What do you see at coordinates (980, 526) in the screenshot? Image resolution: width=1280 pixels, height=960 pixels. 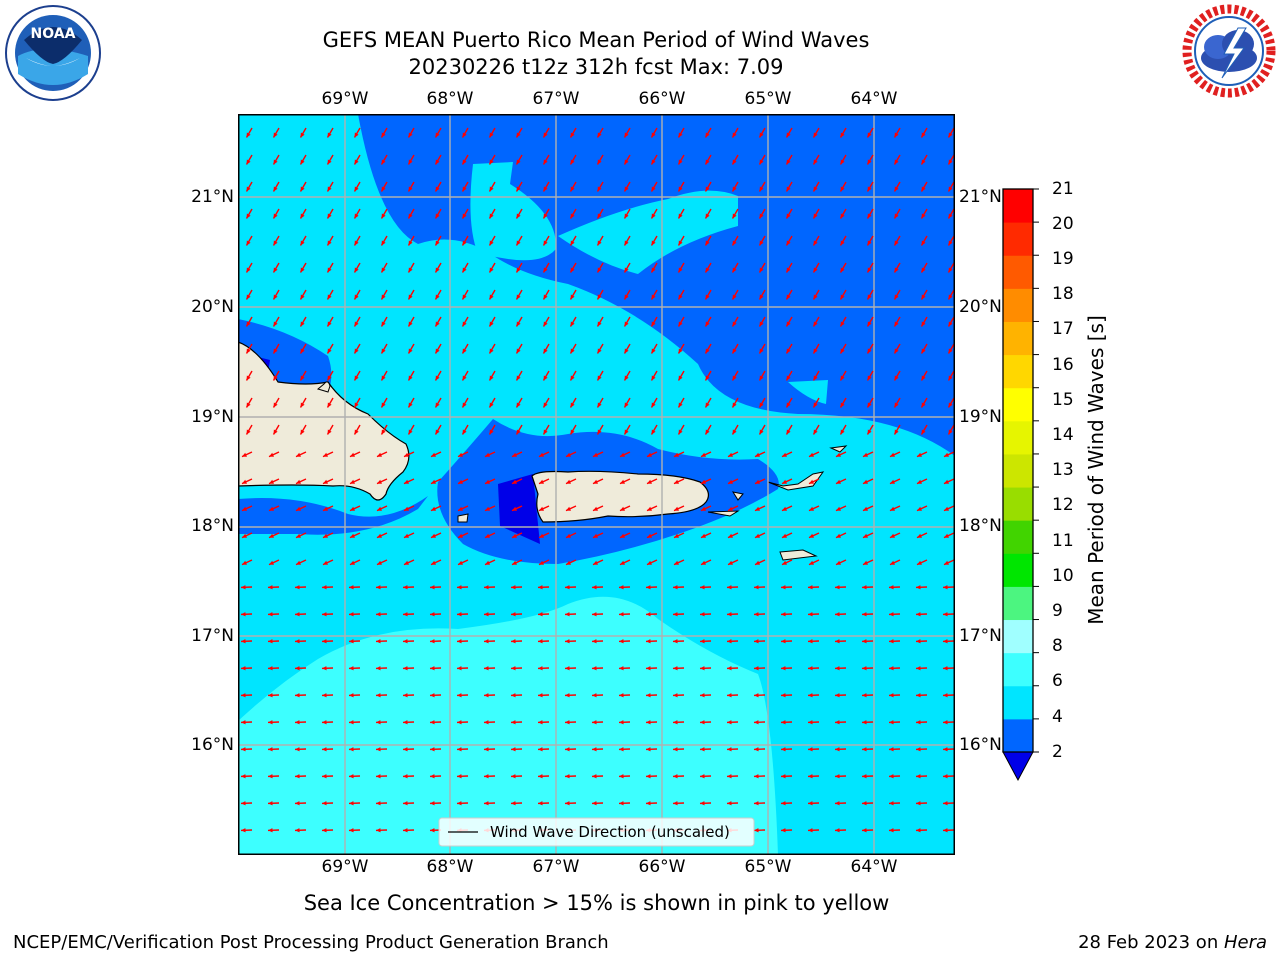 I see `lat-label-right-3: 18°N` at bounding box center [980, 526].